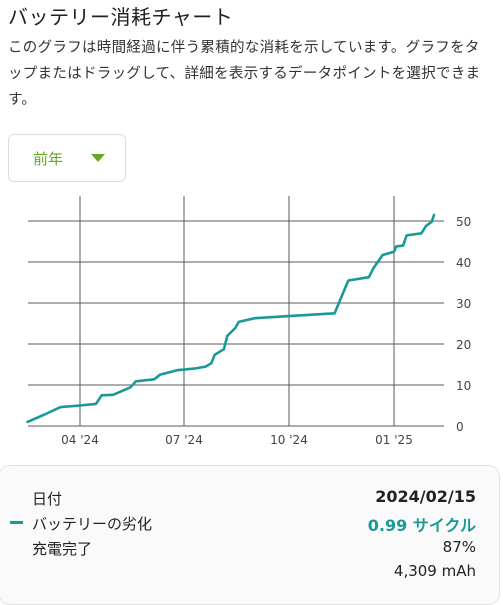 Image resolution: width=503 pixels, height=605 pixels. Describe the element at coordinates (80, 440) in the screenshot. I see `x-tick-label: 04 '24` at that location.